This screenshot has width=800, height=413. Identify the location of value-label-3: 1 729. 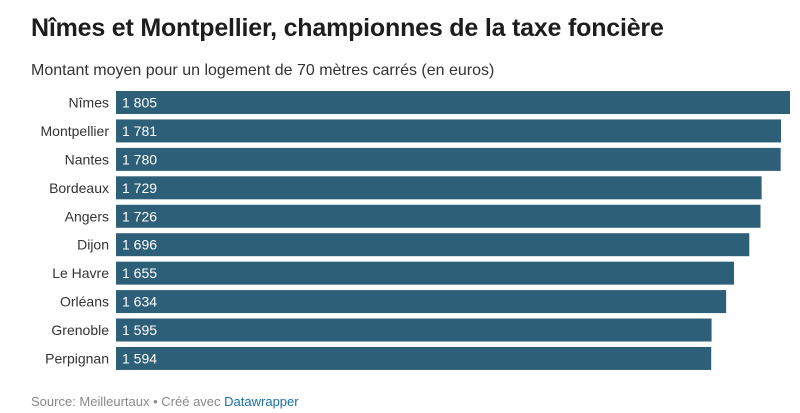
(139, 188).